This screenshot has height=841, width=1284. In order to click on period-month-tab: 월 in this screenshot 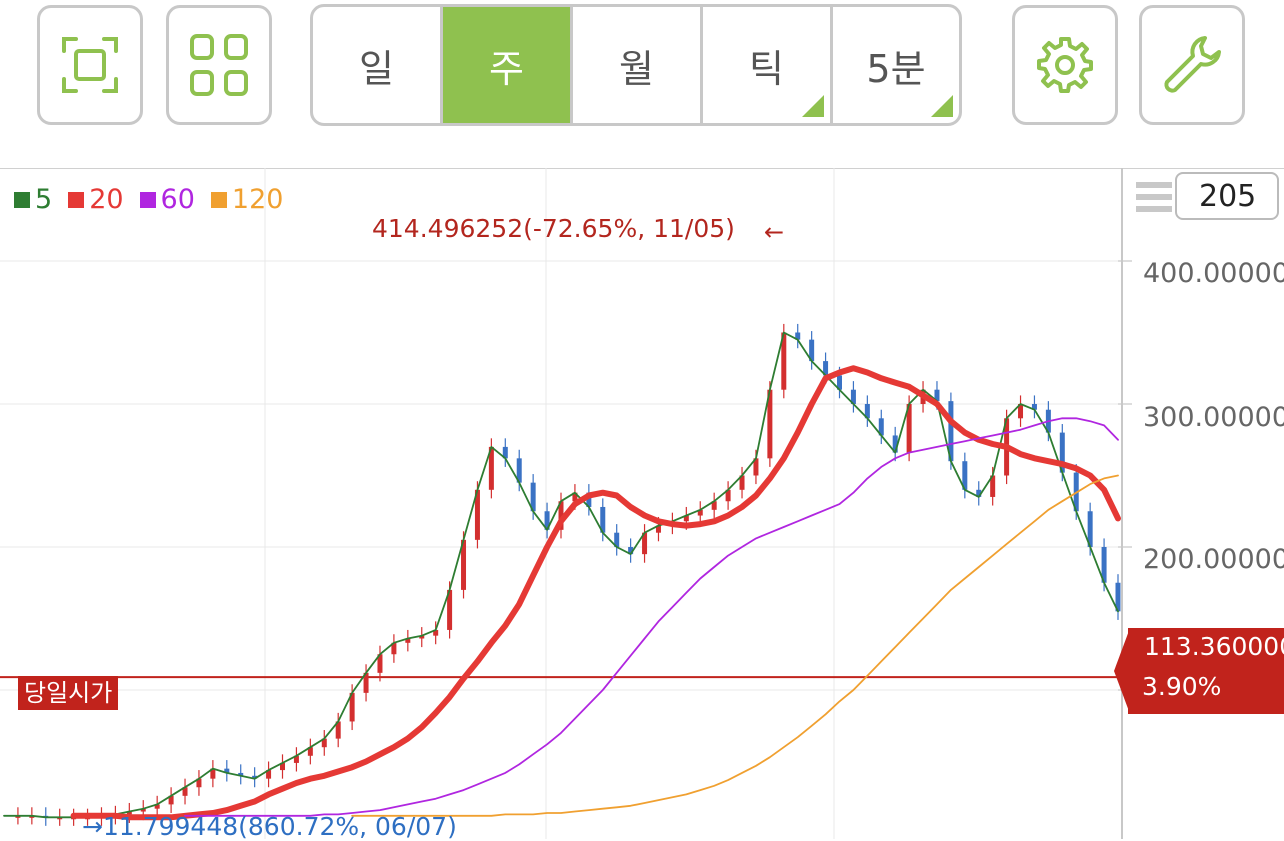, I will do `click(638, 65)`.